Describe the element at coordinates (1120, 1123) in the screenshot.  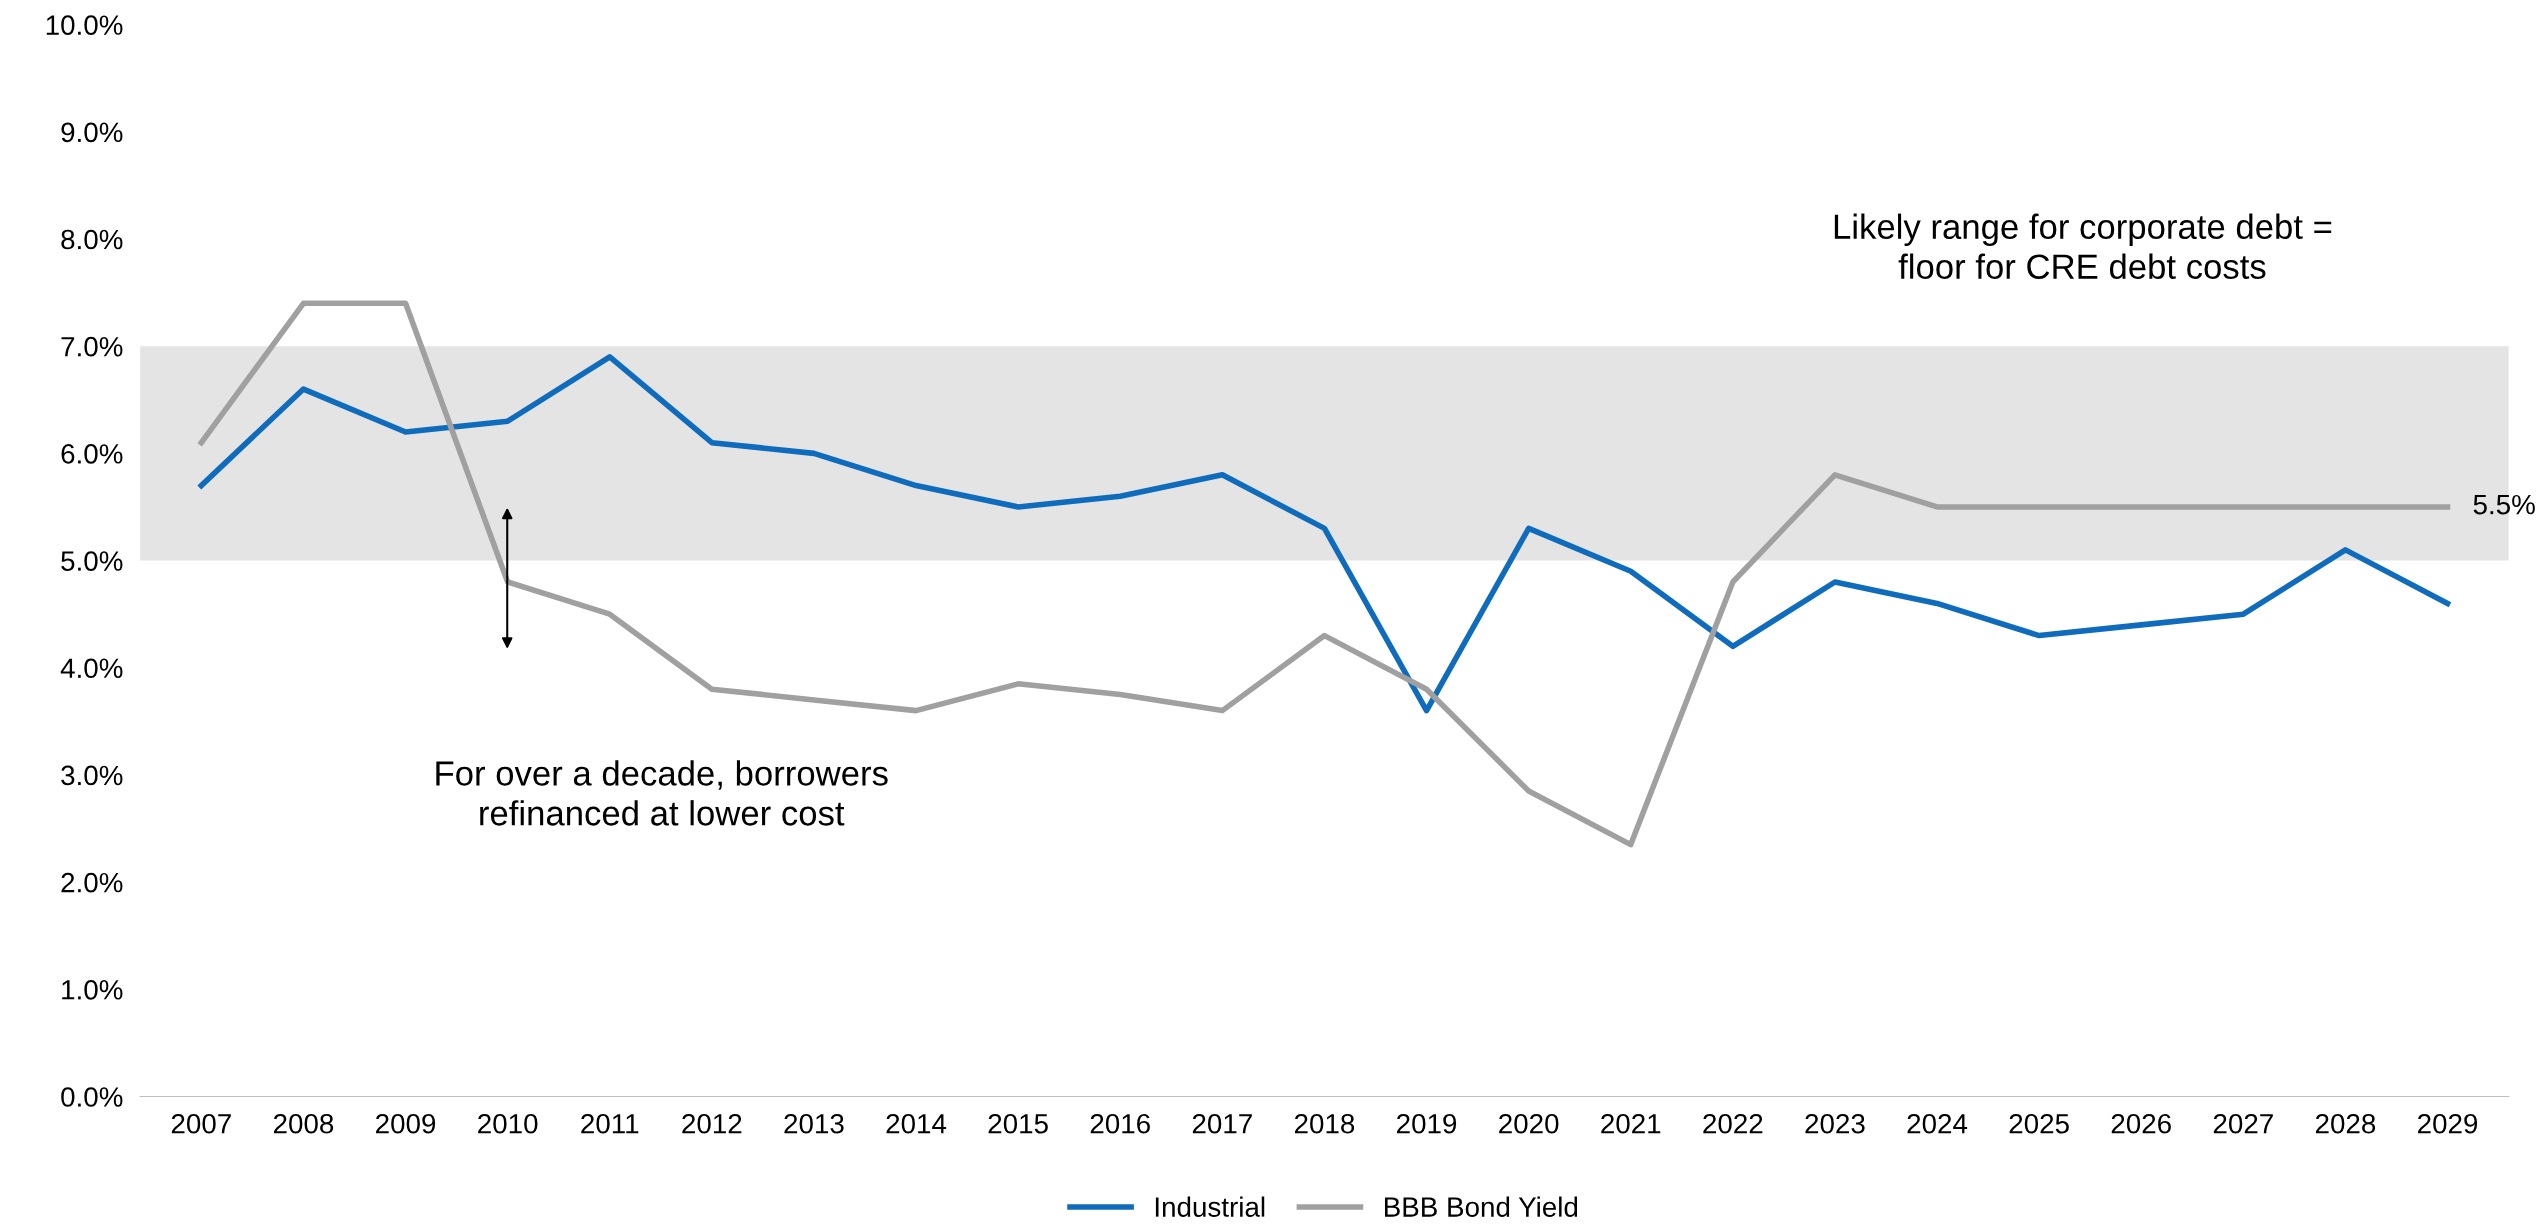
I see `x-tick-label: 2016` at that location.